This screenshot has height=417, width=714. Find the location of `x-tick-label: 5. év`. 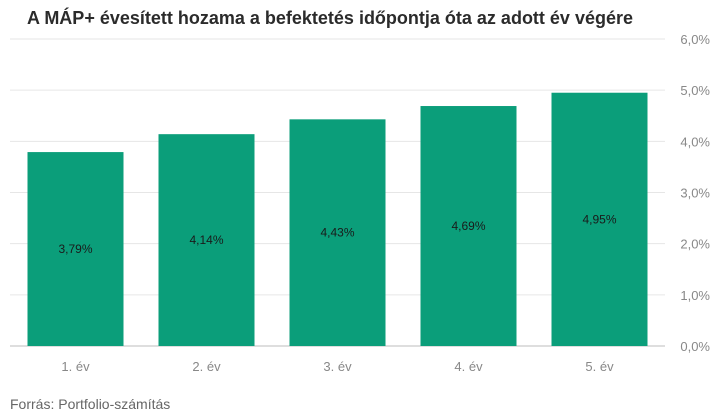

x-tick-label: 5. év is located at coordinates (599, 366).